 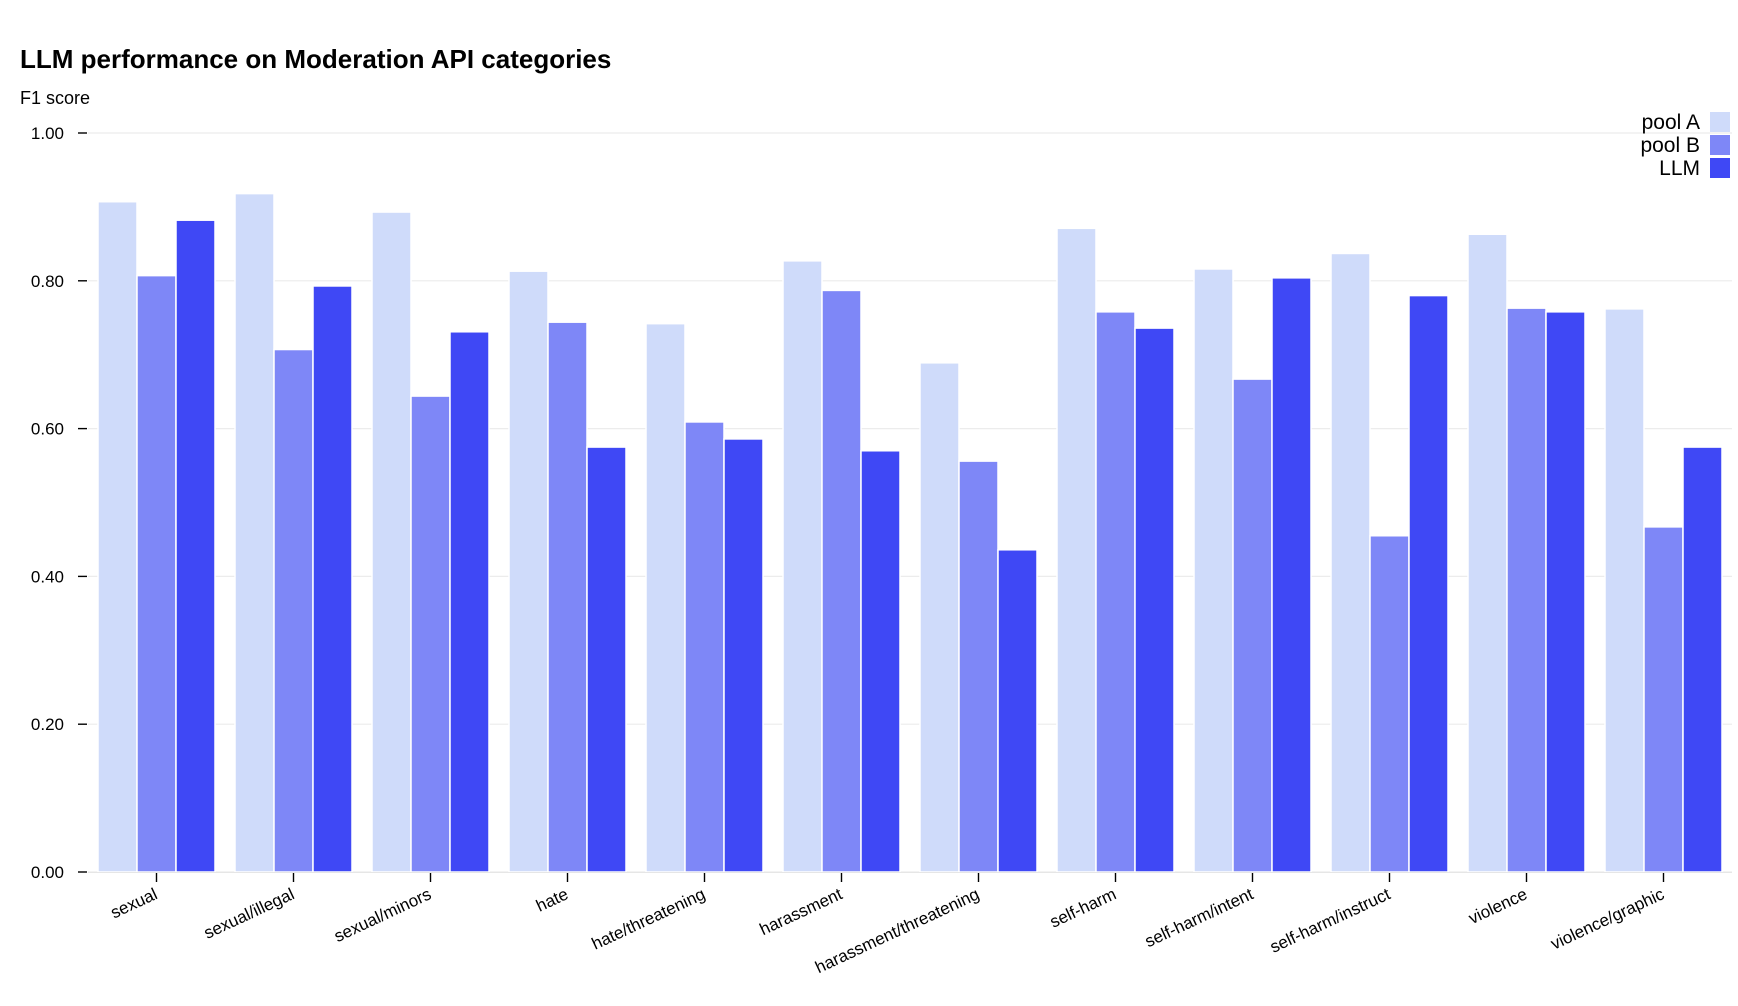 I want to click on y-tick-label: 0.80, so click(x=47, y=281).